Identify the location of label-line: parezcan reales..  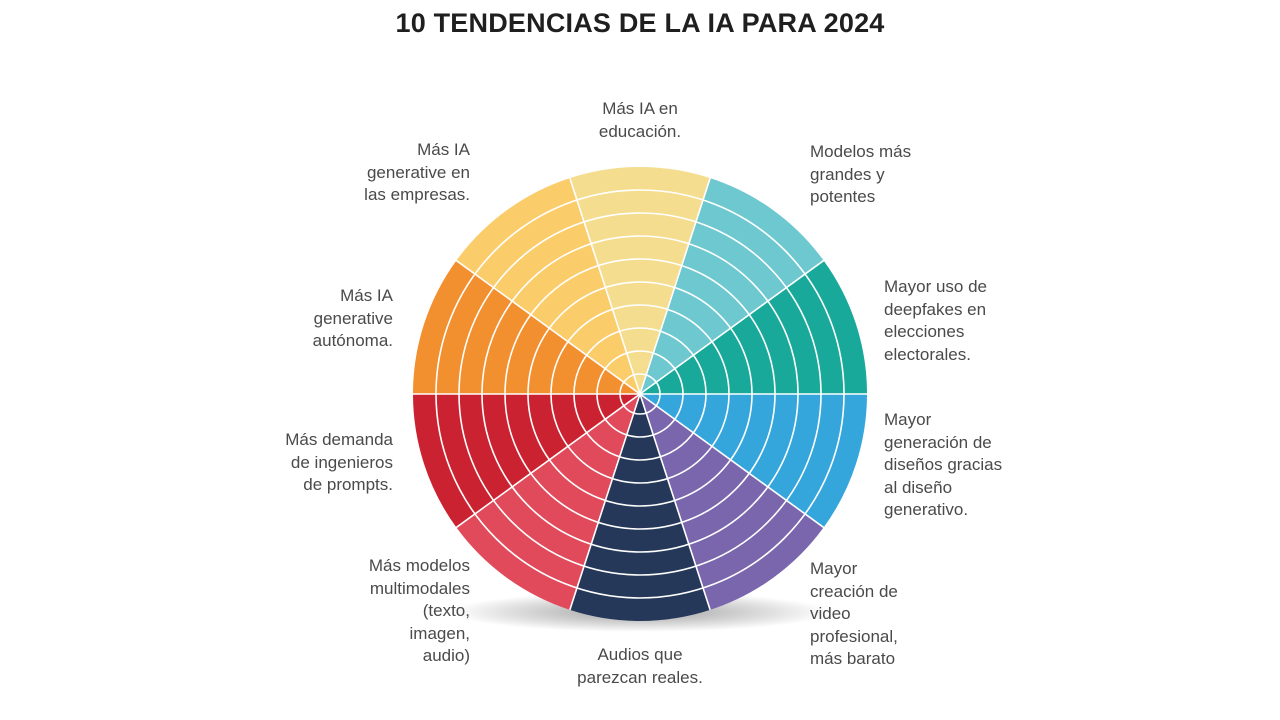
(640, 677).